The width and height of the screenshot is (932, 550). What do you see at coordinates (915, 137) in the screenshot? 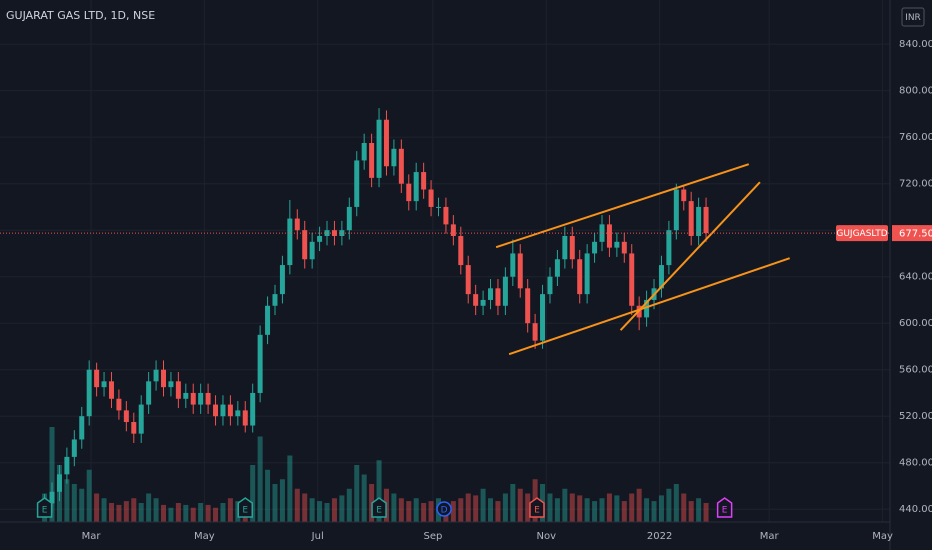
I see `y-tick-label: 760.00` at bounding box center [915, 137].